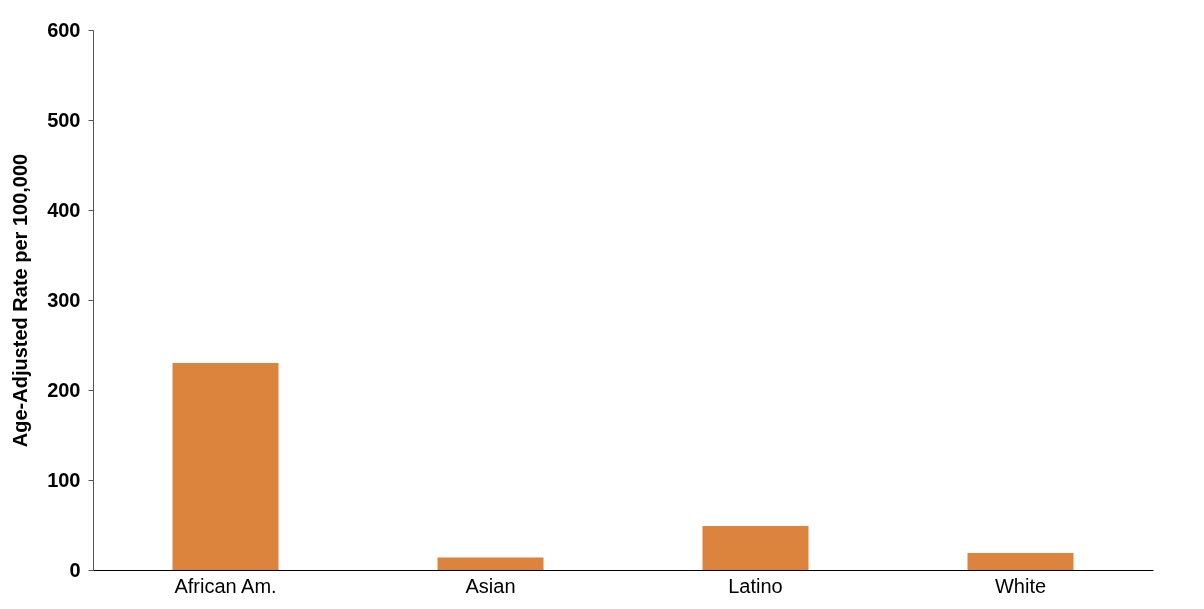 The height and width of the screenshot is (609, 1204). Describe the element at coordinates (64, 119) in the screenshot. I see `y-tick-label: 500` at that location.